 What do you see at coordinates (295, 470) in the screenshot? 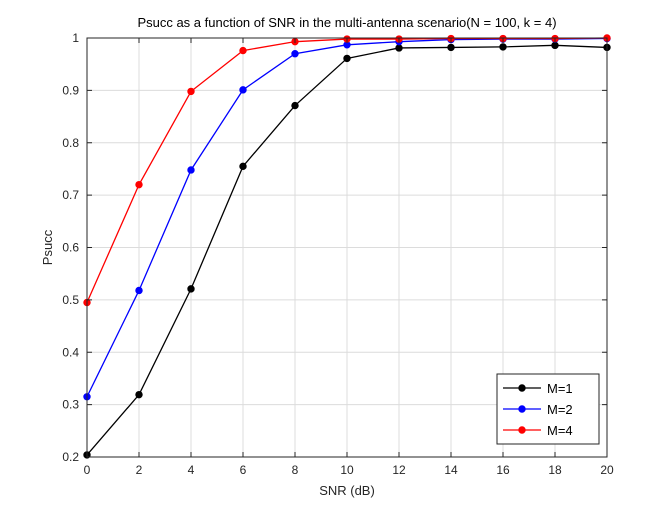
I see `x-tick-label: 8` at bounding box center [295, 470].